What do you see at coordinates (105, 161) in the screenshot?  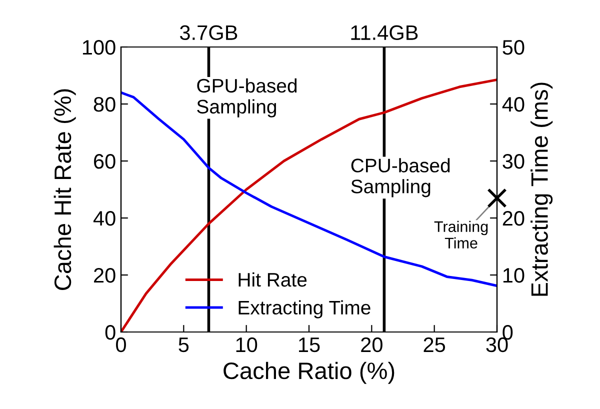 I see `y-tick-label: 60` at bounding box center [105, 161].